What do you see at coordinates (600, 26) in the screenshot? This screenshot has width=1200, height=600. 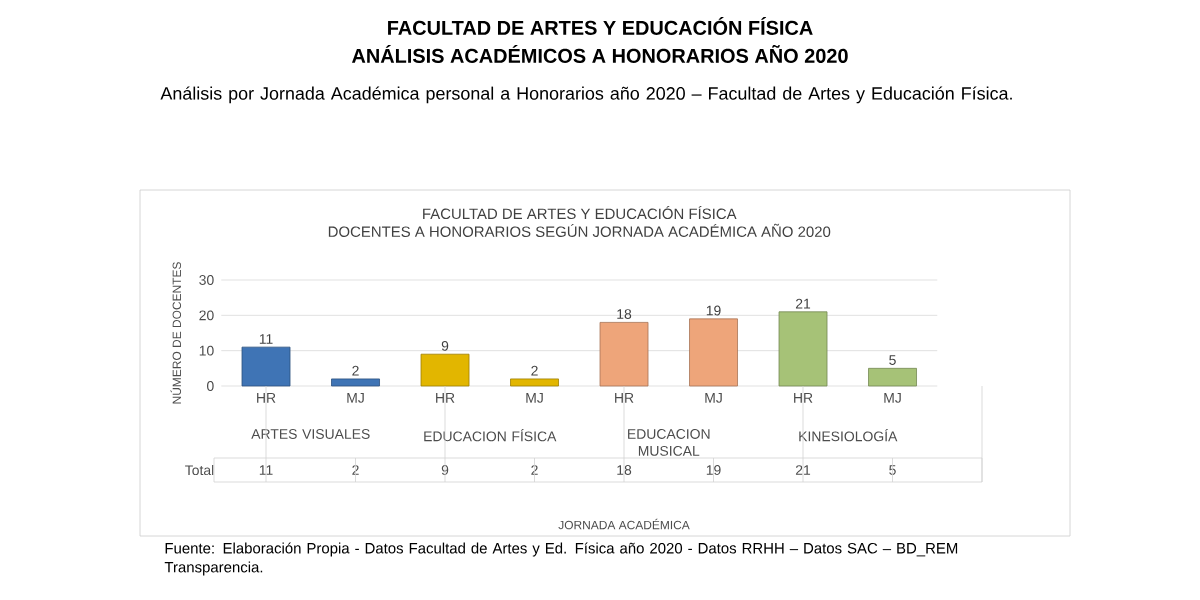 I see `text: FACULTAD DE ARTES Y EDUCACIÓN FÍSICA` at bounding box center [600, 26].